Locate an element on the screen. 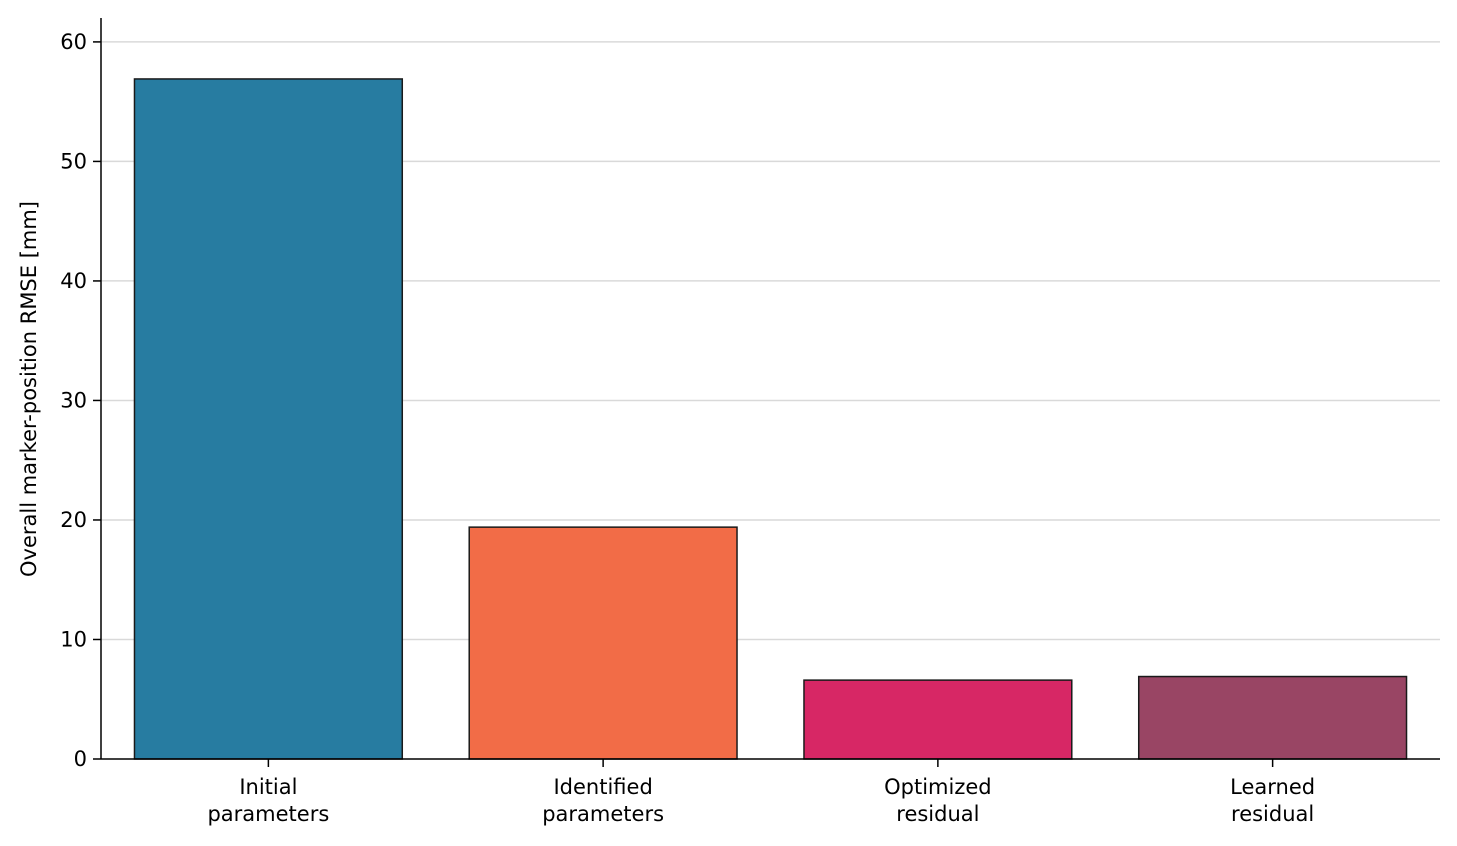 Image resolution: width=1457 pixels, height=846 pixels. y-axis-title: Overall marker-position RMSE [mm] is located at coordinates (29, 389).